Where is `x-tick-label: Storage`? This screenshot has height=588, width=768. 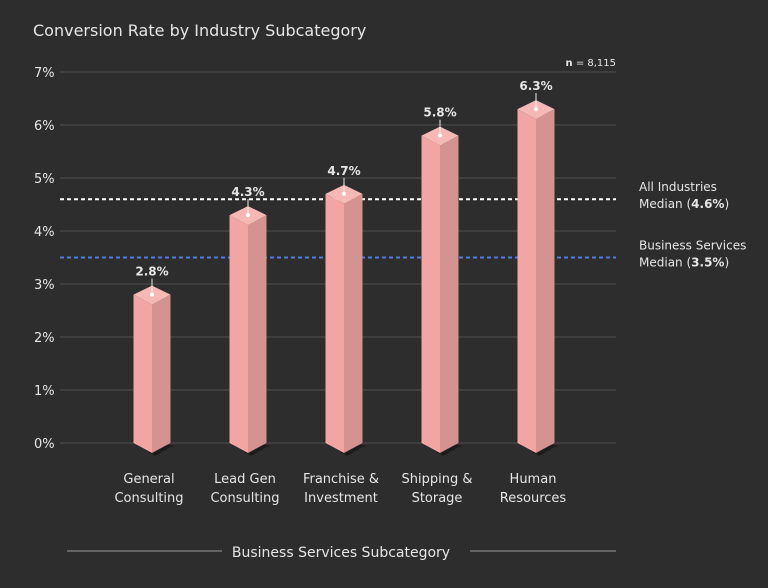 x-tick-label: Storage is located at coordinates (437, 498).